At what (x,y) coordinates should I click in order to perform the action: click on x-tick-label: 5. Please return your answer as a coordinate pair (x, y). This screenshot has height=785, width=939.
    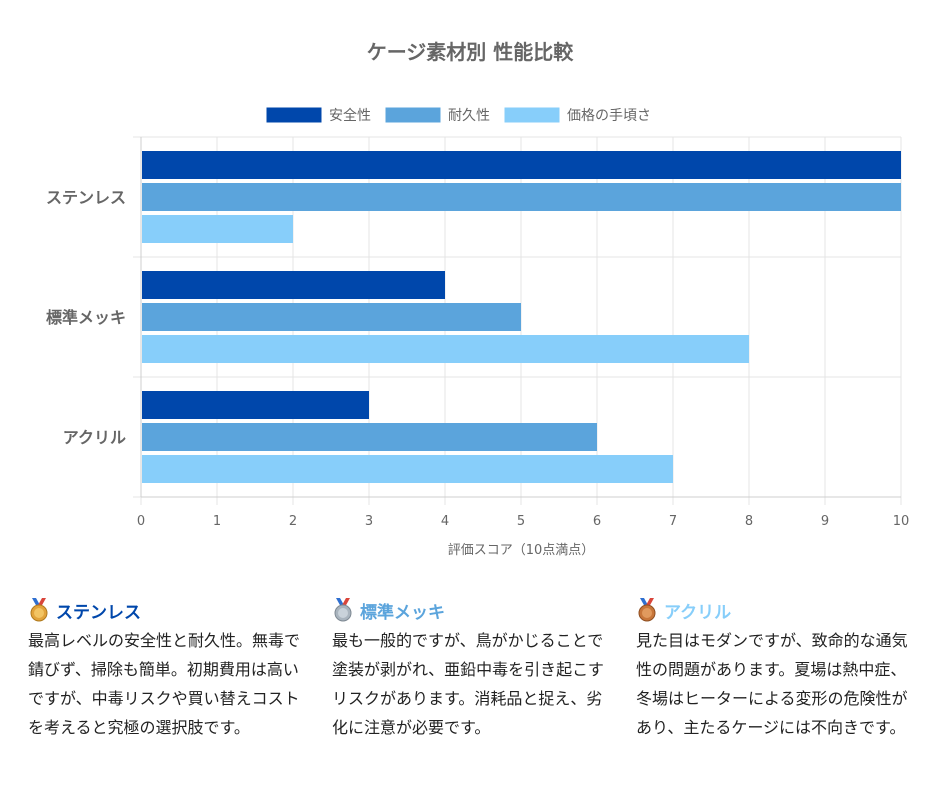
    Looking at the image, I should click on (521, 521).